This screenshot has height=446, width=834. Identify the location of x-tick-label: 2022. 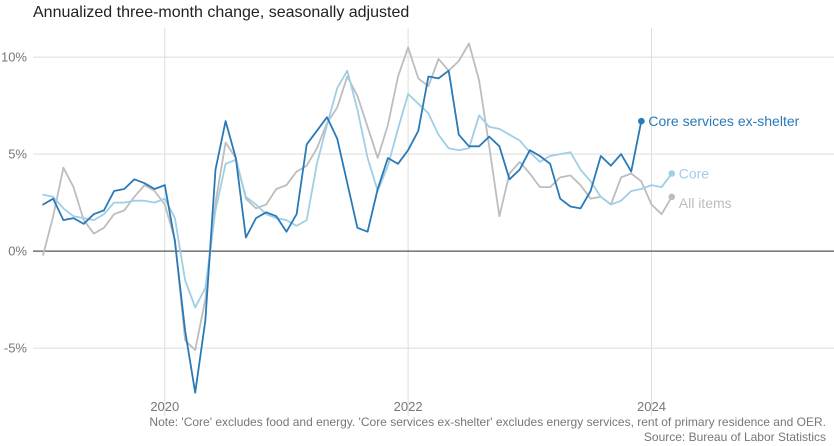
(408, 406).